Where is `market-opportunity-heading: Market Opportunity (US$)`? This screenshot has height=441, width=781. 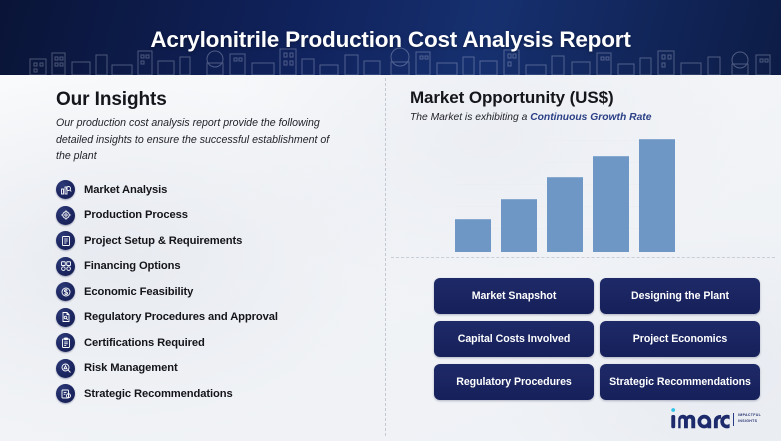
market-opportunity-heading: Market Opportunity (US$) is located at coordinates (512, 97).